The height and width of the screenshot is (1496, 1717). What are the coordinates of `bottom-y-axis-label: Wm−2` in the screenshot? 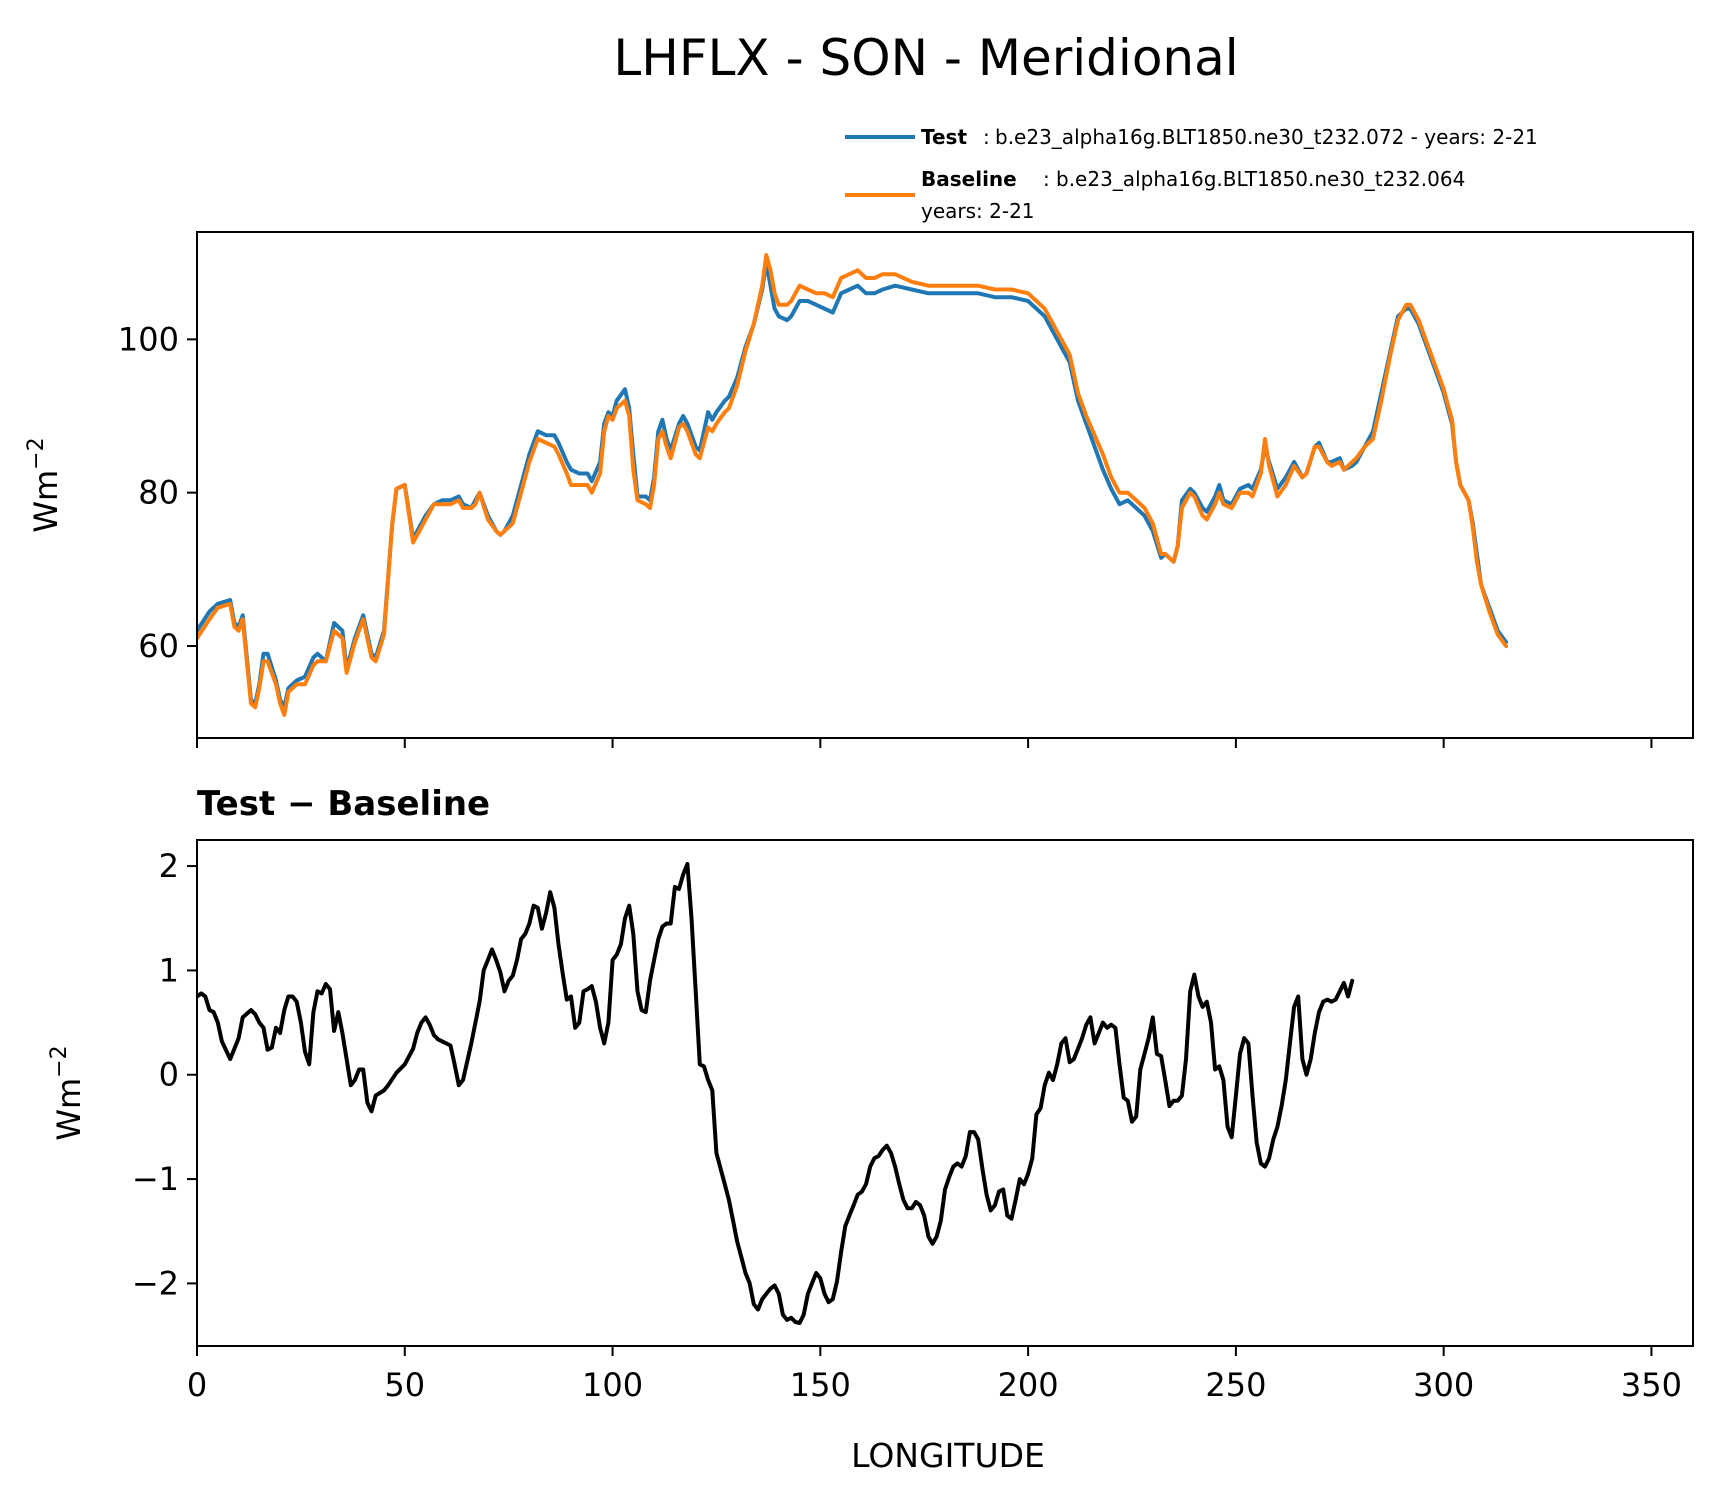 It's located at (67, 1092).